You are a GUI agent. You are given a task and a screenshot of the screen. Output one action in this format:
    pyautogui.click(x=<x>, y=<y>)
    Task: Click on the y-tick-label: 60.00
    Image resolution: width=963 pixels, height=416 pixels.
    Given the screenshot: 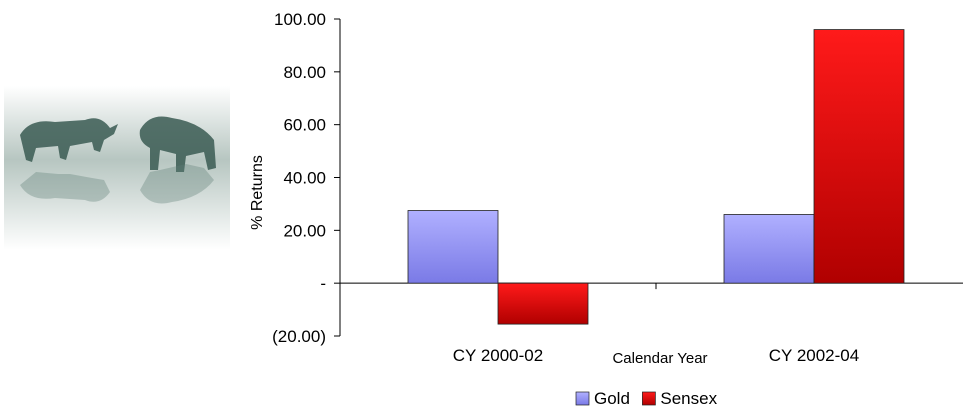 What is the action you would take?
    pyautogui.click(x=304, y=125)
    